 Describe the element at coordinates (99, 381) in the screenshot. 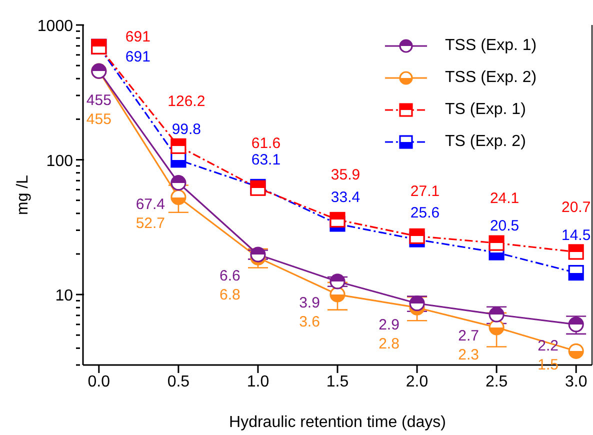

I see `x-tick-label: 0.0` at that location.